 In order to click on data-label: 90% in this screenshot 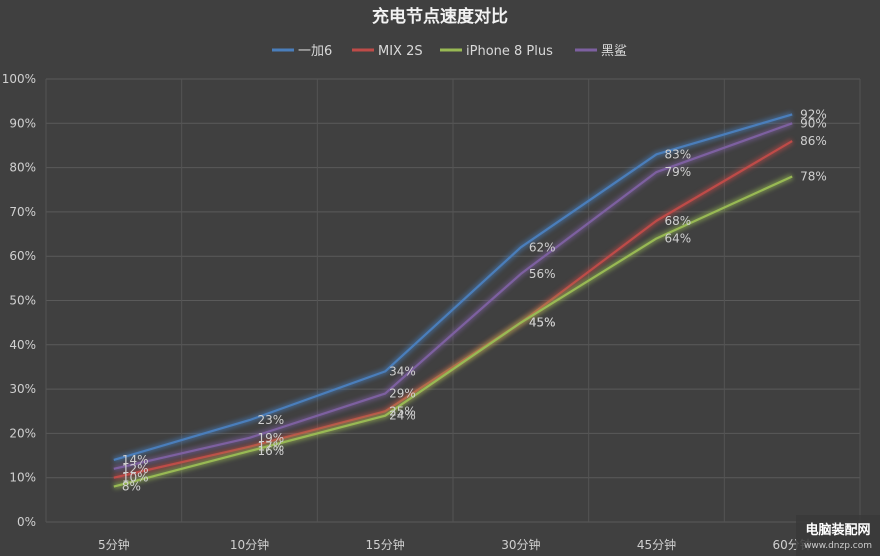, I will do `click(813, 123)`.